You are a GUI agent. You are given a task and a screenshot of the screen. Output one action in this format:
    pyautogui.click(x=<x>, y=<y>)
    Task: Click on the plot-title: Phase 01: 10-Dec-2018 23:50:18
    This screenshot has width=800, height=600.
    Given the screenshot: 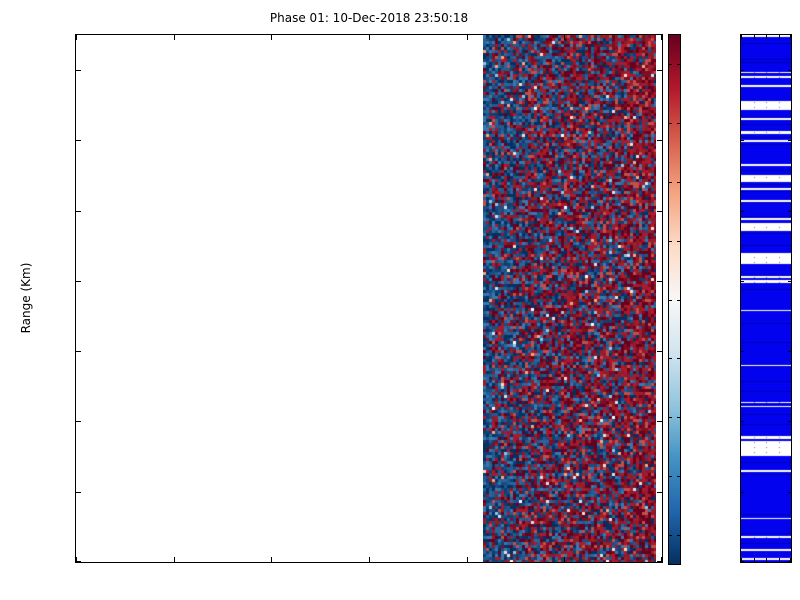 What is the action you would take?
    pyautogui.click(x=369, y=18)
    